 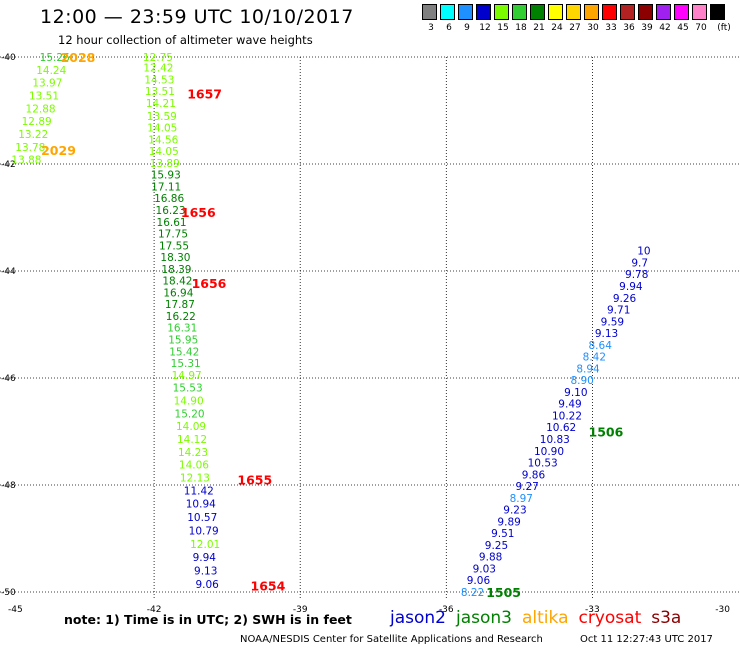 What do you see at coordinates (8, 165) in the screenshot?
I see `lat-tick-label: -42` at bounding box center [8, 165].